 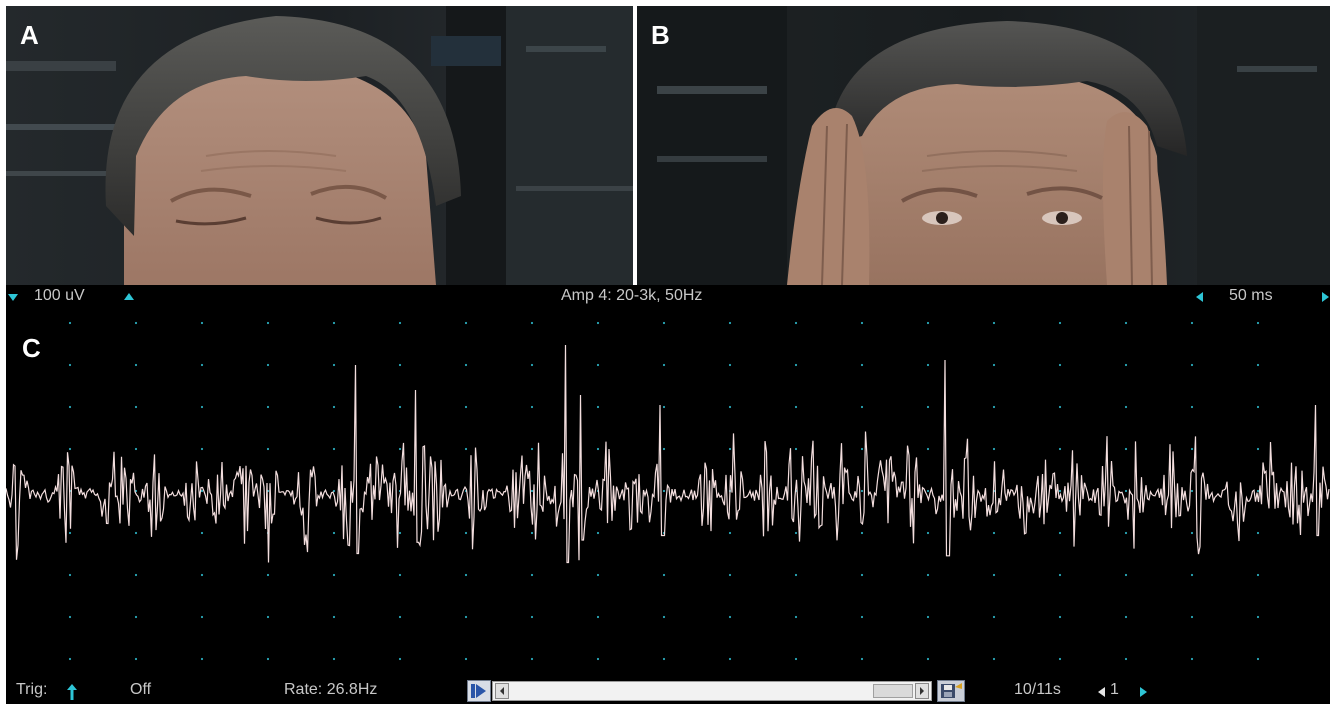 I want to click on timebase-right-icon, so click(x=1325, y=297).